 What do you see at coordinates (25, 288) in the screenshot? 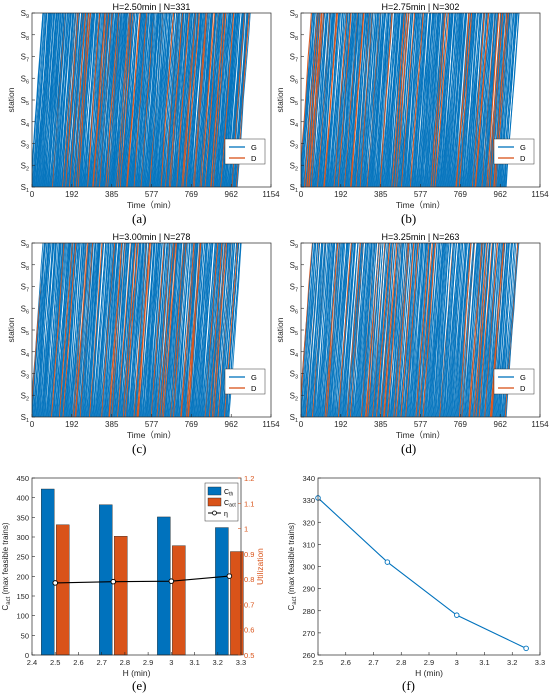
I see `y-tick-label: S7` at bounding box center [25, 288].